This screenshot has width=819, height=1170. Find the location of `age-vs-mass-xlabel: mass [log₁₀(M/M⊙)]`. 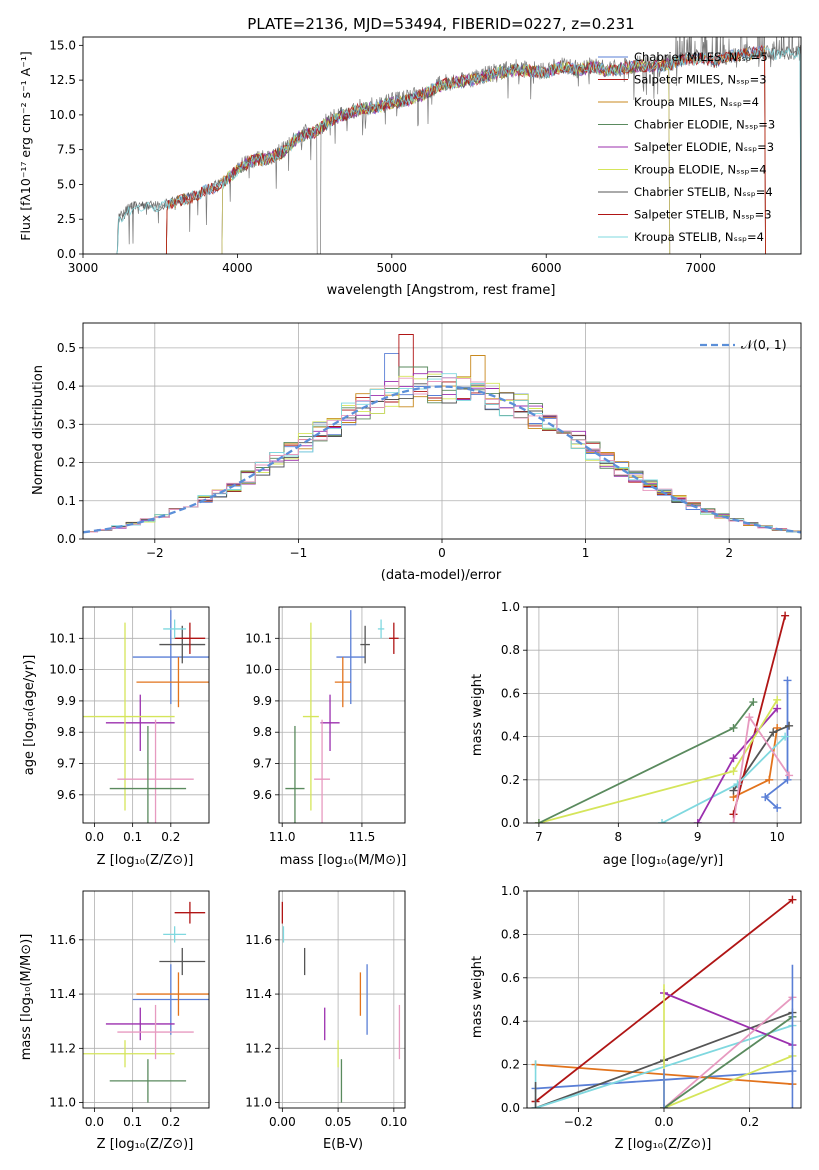

age-vs-mass-xlabel: mass [log₁₀(M/M⊙)] is located at coordinates (343, 860).